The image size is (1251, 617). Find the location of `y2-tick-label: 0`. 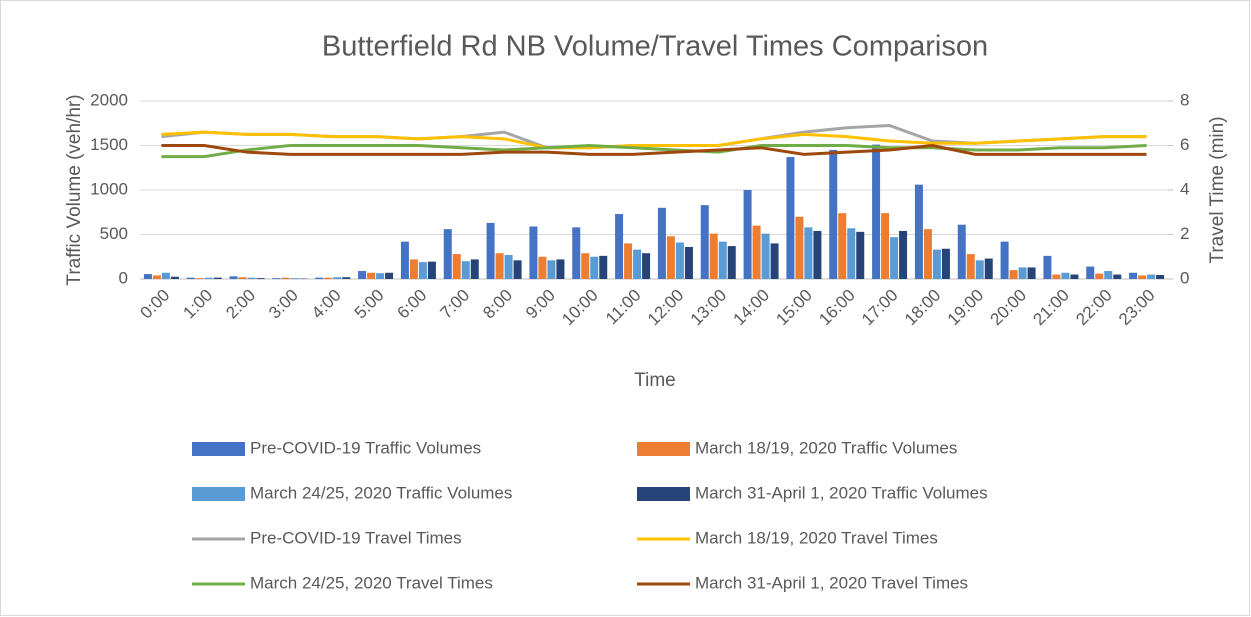

y2-tick-label: 0 is located at coordinates (1184, 277).